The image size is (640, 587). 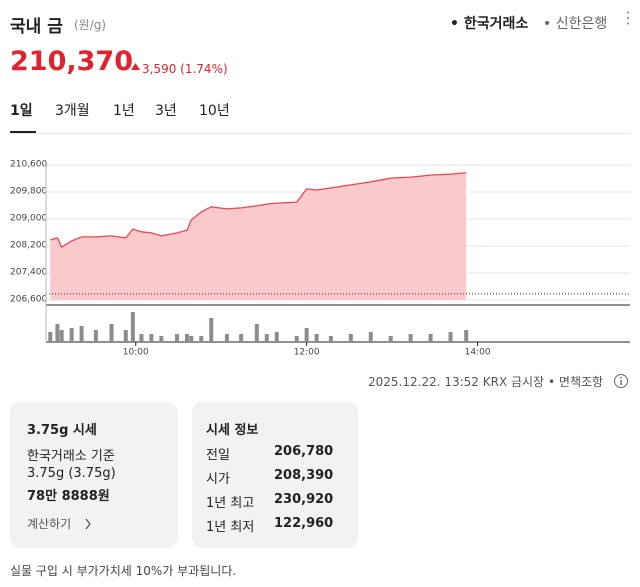 What do you see at coordinates (304, 475) in the screenshot?
I see `info-value: 208,390` at bounding box center [304, 475].